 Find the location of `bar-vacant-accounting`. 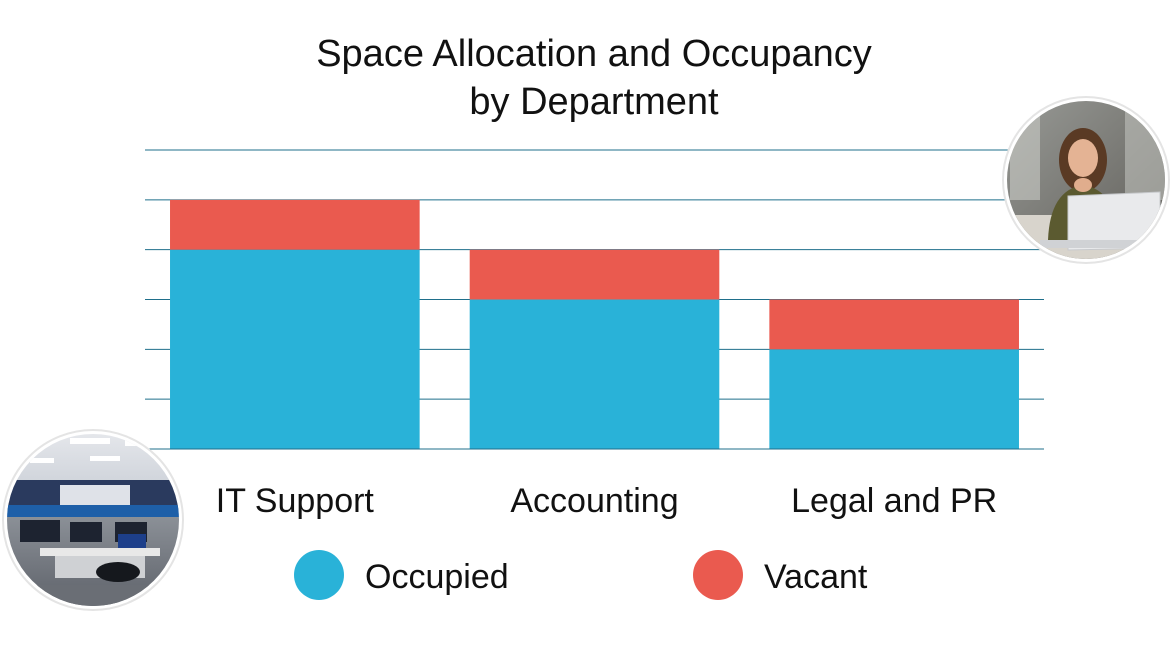

bar-vacant-accounting is located at coordinates (594, 274).